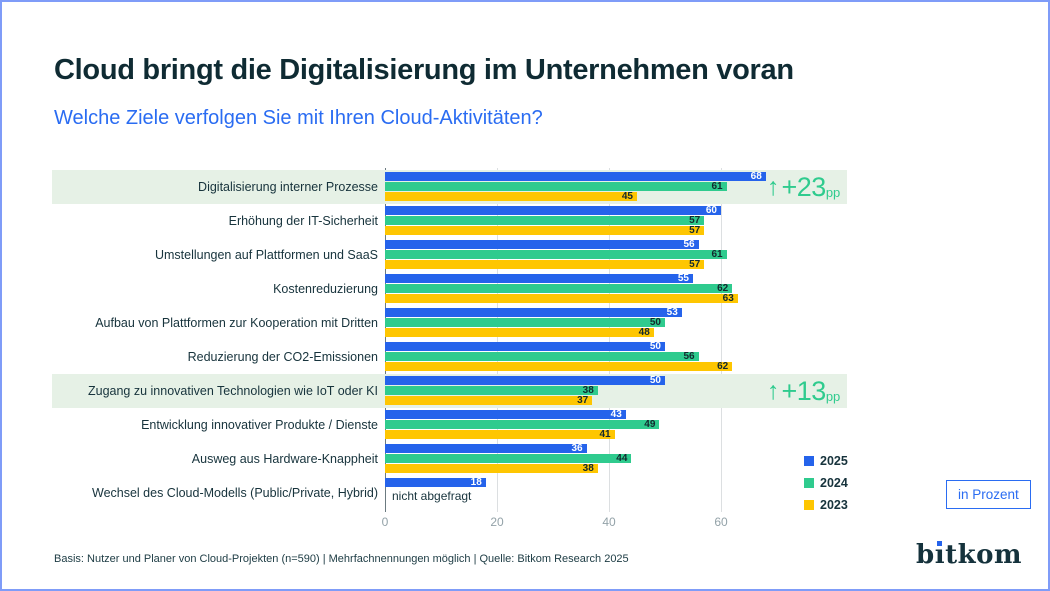 Image resolution: width=1050 pixels, height=591 pixels. I want to click on logo-i-dot-icon, so click(939, 543).